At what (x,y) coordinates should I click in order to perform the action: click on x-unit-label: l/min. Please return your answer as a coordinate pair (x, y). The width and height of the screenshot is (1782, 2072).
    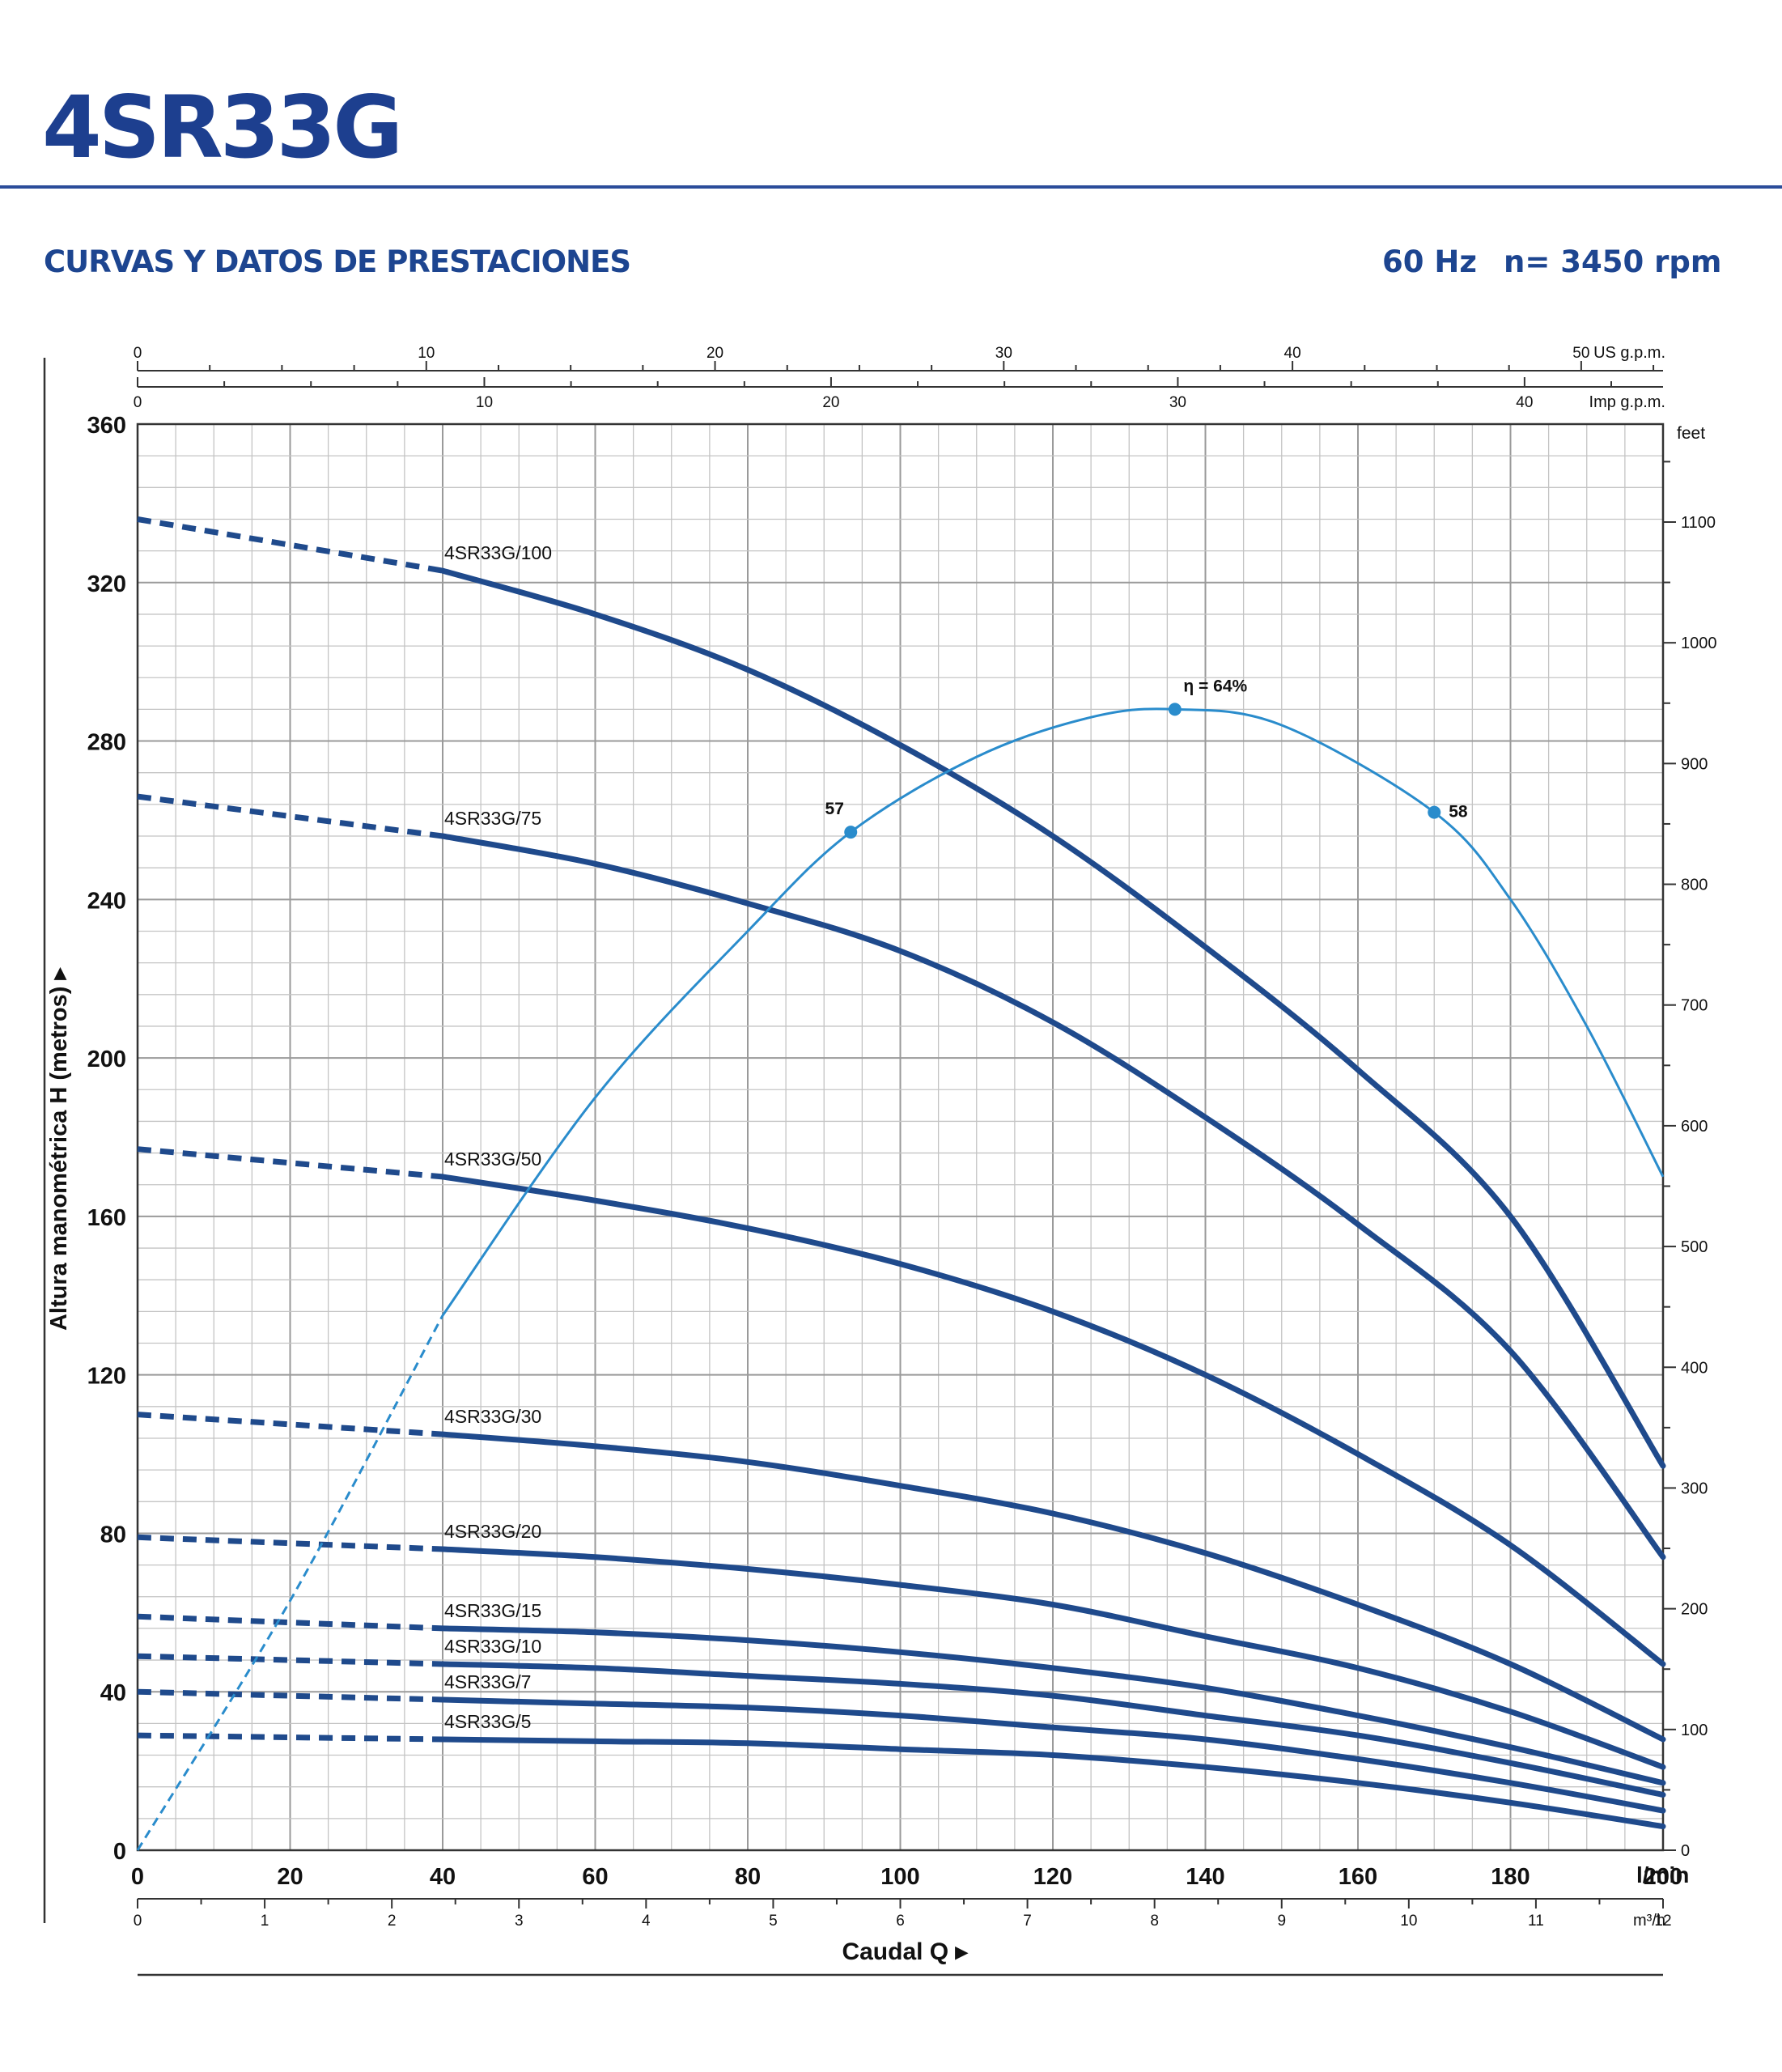
    Looking at the image, I should click on (1663, 1874).